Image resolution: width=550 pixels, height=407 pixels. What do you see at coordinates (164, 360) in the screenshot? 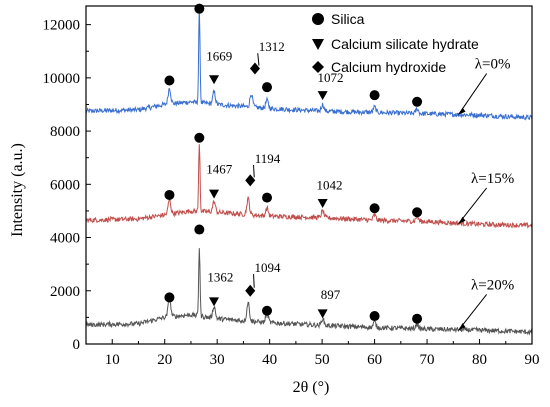
I see `x-tick-label: 20` at bounding box center [164, 360].